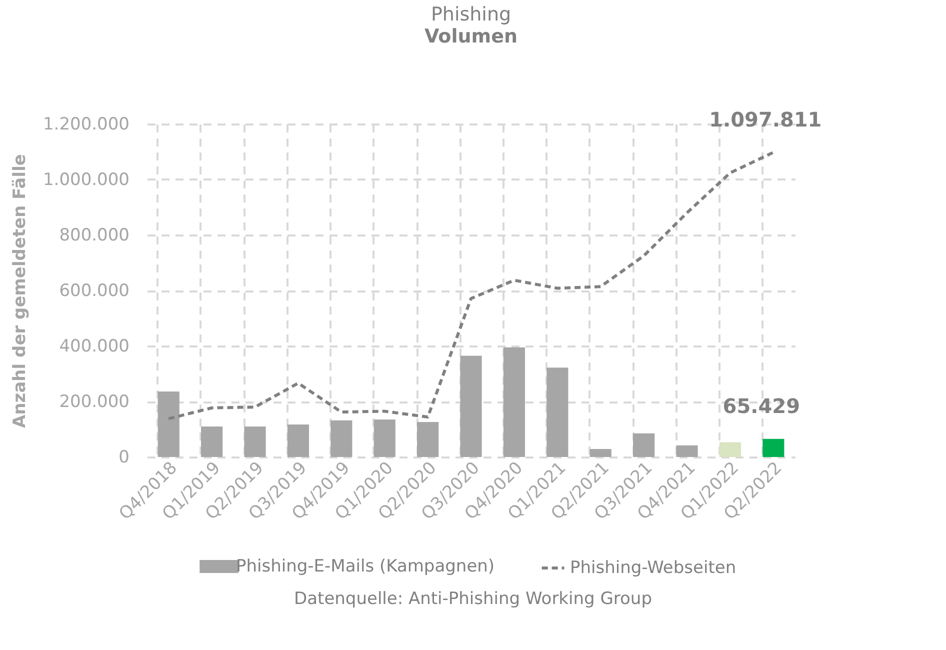 This screenshot has height=650, width=946. I want to click on legend-label: Phishing-Webseiten, so click(653, 568).